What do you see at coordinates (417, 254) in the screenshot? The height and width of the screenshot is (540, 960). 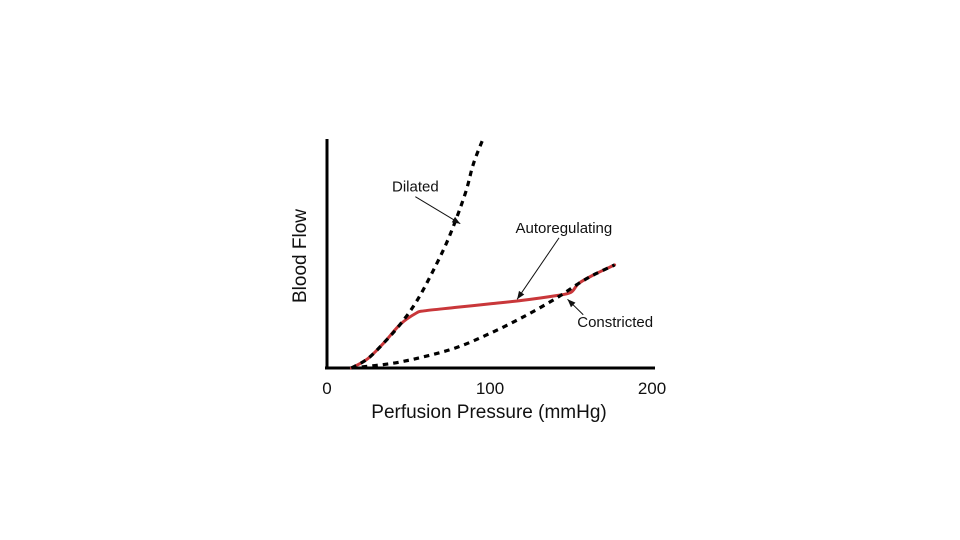 I see `series-line-dilated` at bounding box center [417, 254].